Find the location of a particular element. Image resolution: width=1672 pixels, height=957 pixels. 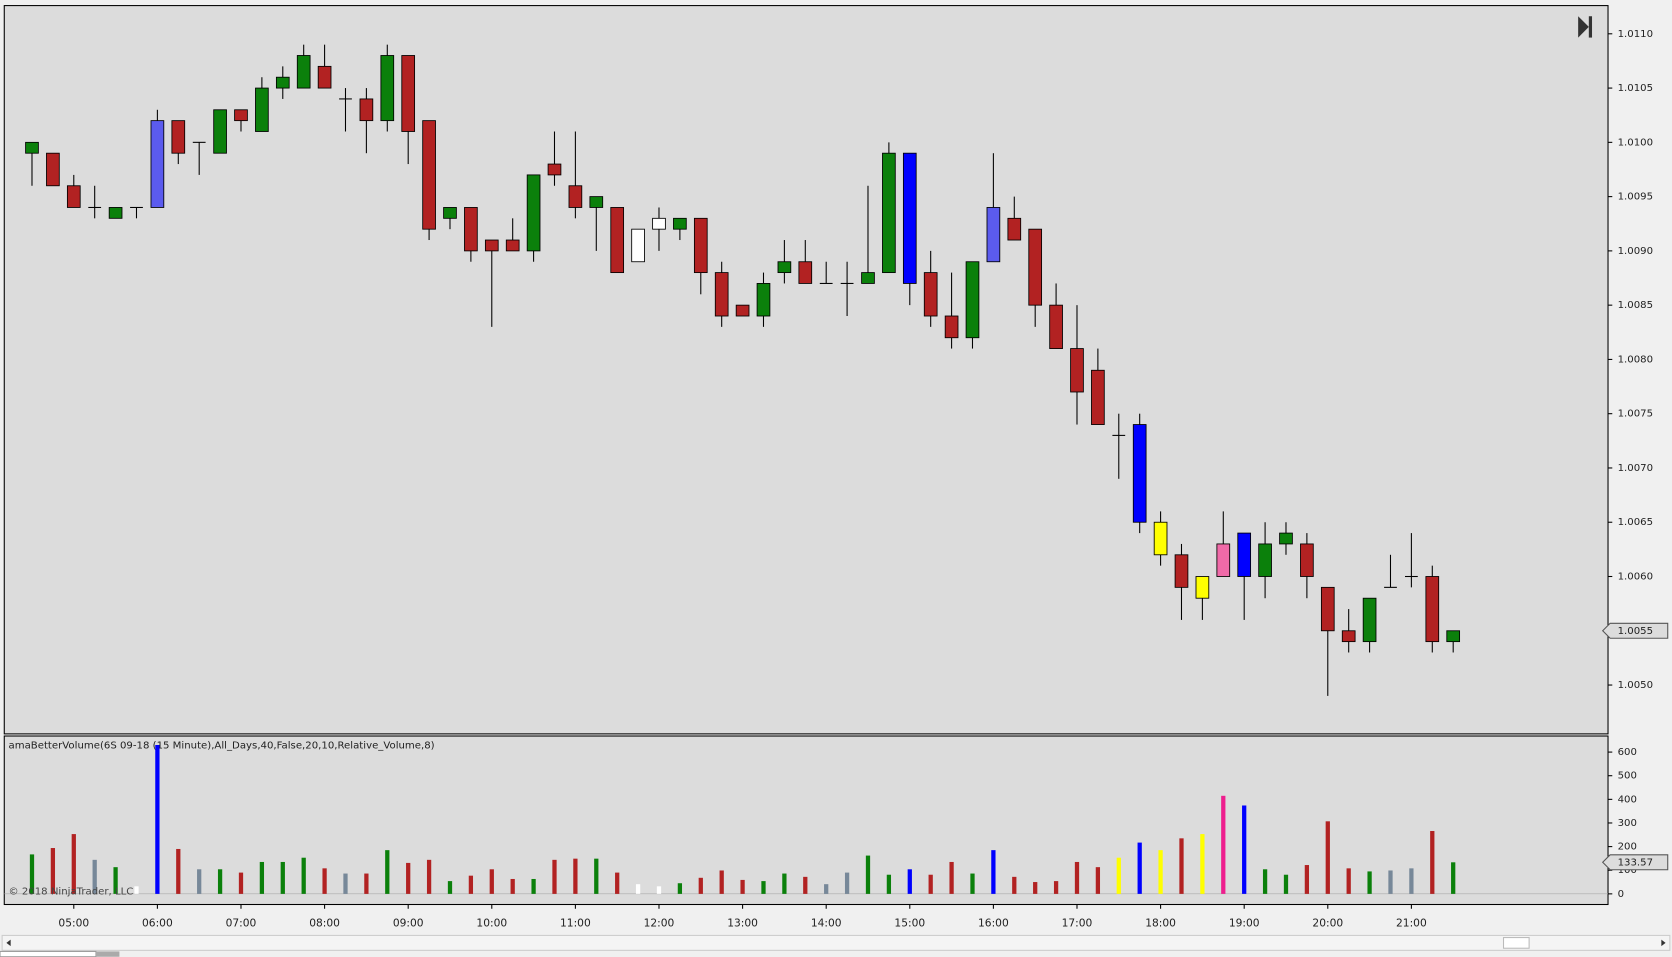

y-tick-label: 1.0060 is located at coordinates (1635, 577).